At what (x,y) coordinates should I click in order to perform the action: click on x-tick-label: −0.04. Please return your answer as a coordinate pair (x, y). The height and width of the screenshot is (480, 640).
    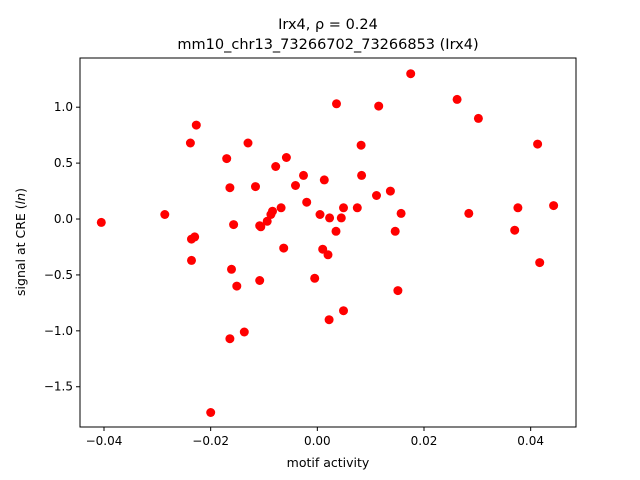
    Looking at the image, I should click on (104, 441).